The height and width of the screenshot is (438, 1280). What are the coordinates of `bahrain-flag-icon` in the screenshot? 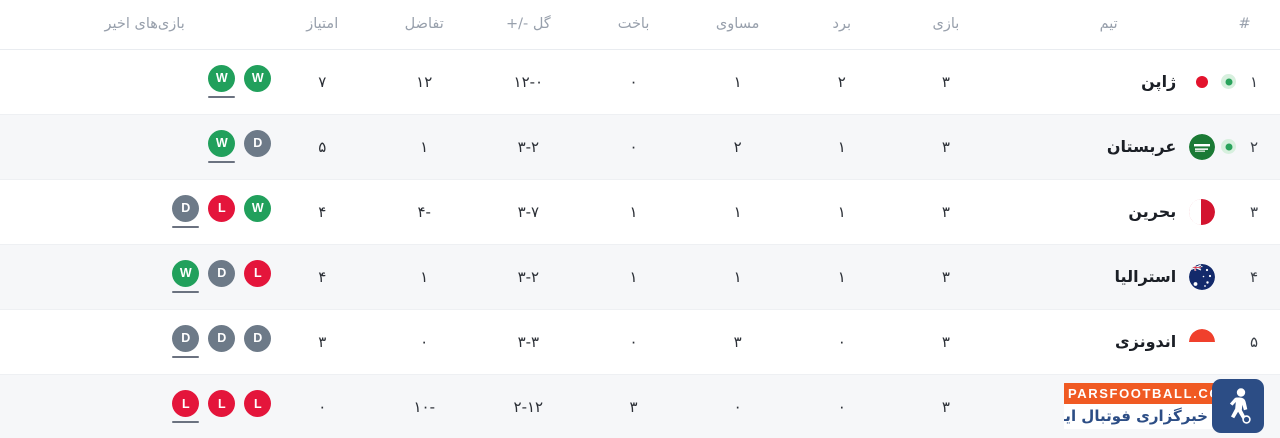 It's located at (1202, 211).